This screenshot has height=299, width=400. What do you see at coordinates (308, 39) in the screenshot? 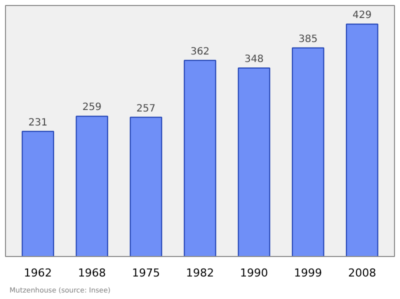
I see `data-label: 385` at bounding box center [308, 39].